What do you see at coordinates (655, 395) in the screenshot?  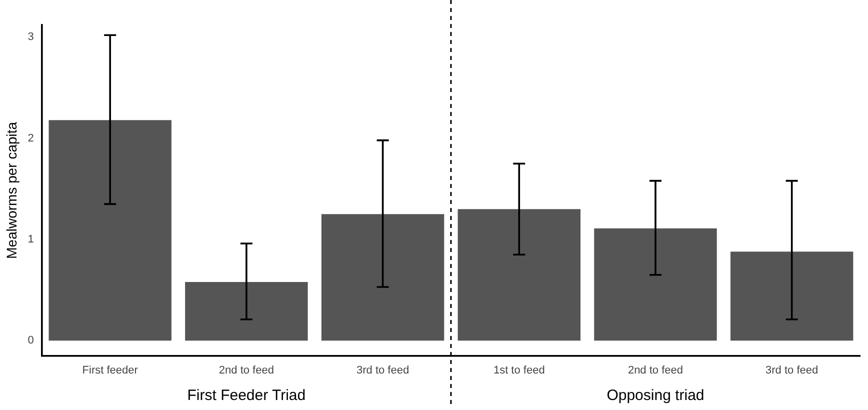 I see `text: Opposing triad` at bounding box center [655, 395].